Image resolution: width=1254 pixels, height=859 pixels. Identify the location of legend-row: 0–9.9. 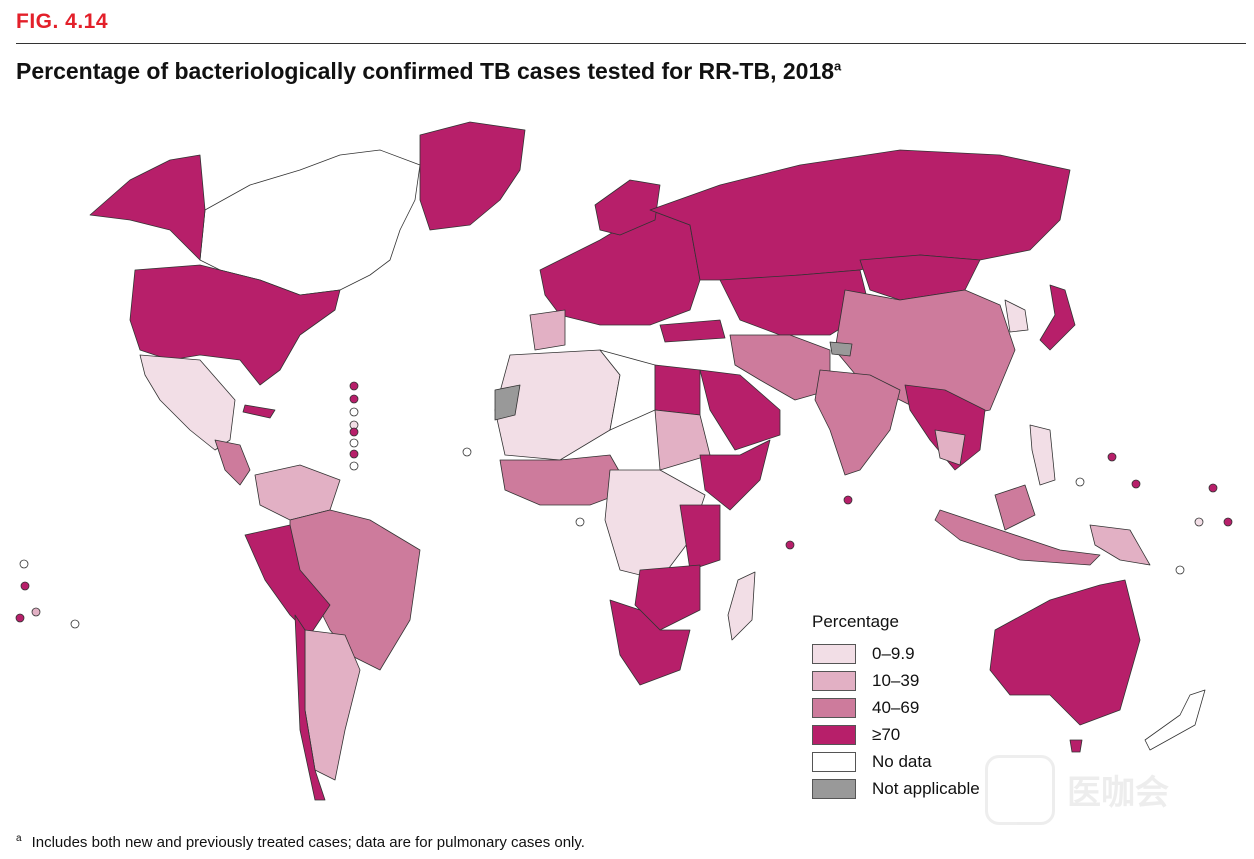
(896, 653).